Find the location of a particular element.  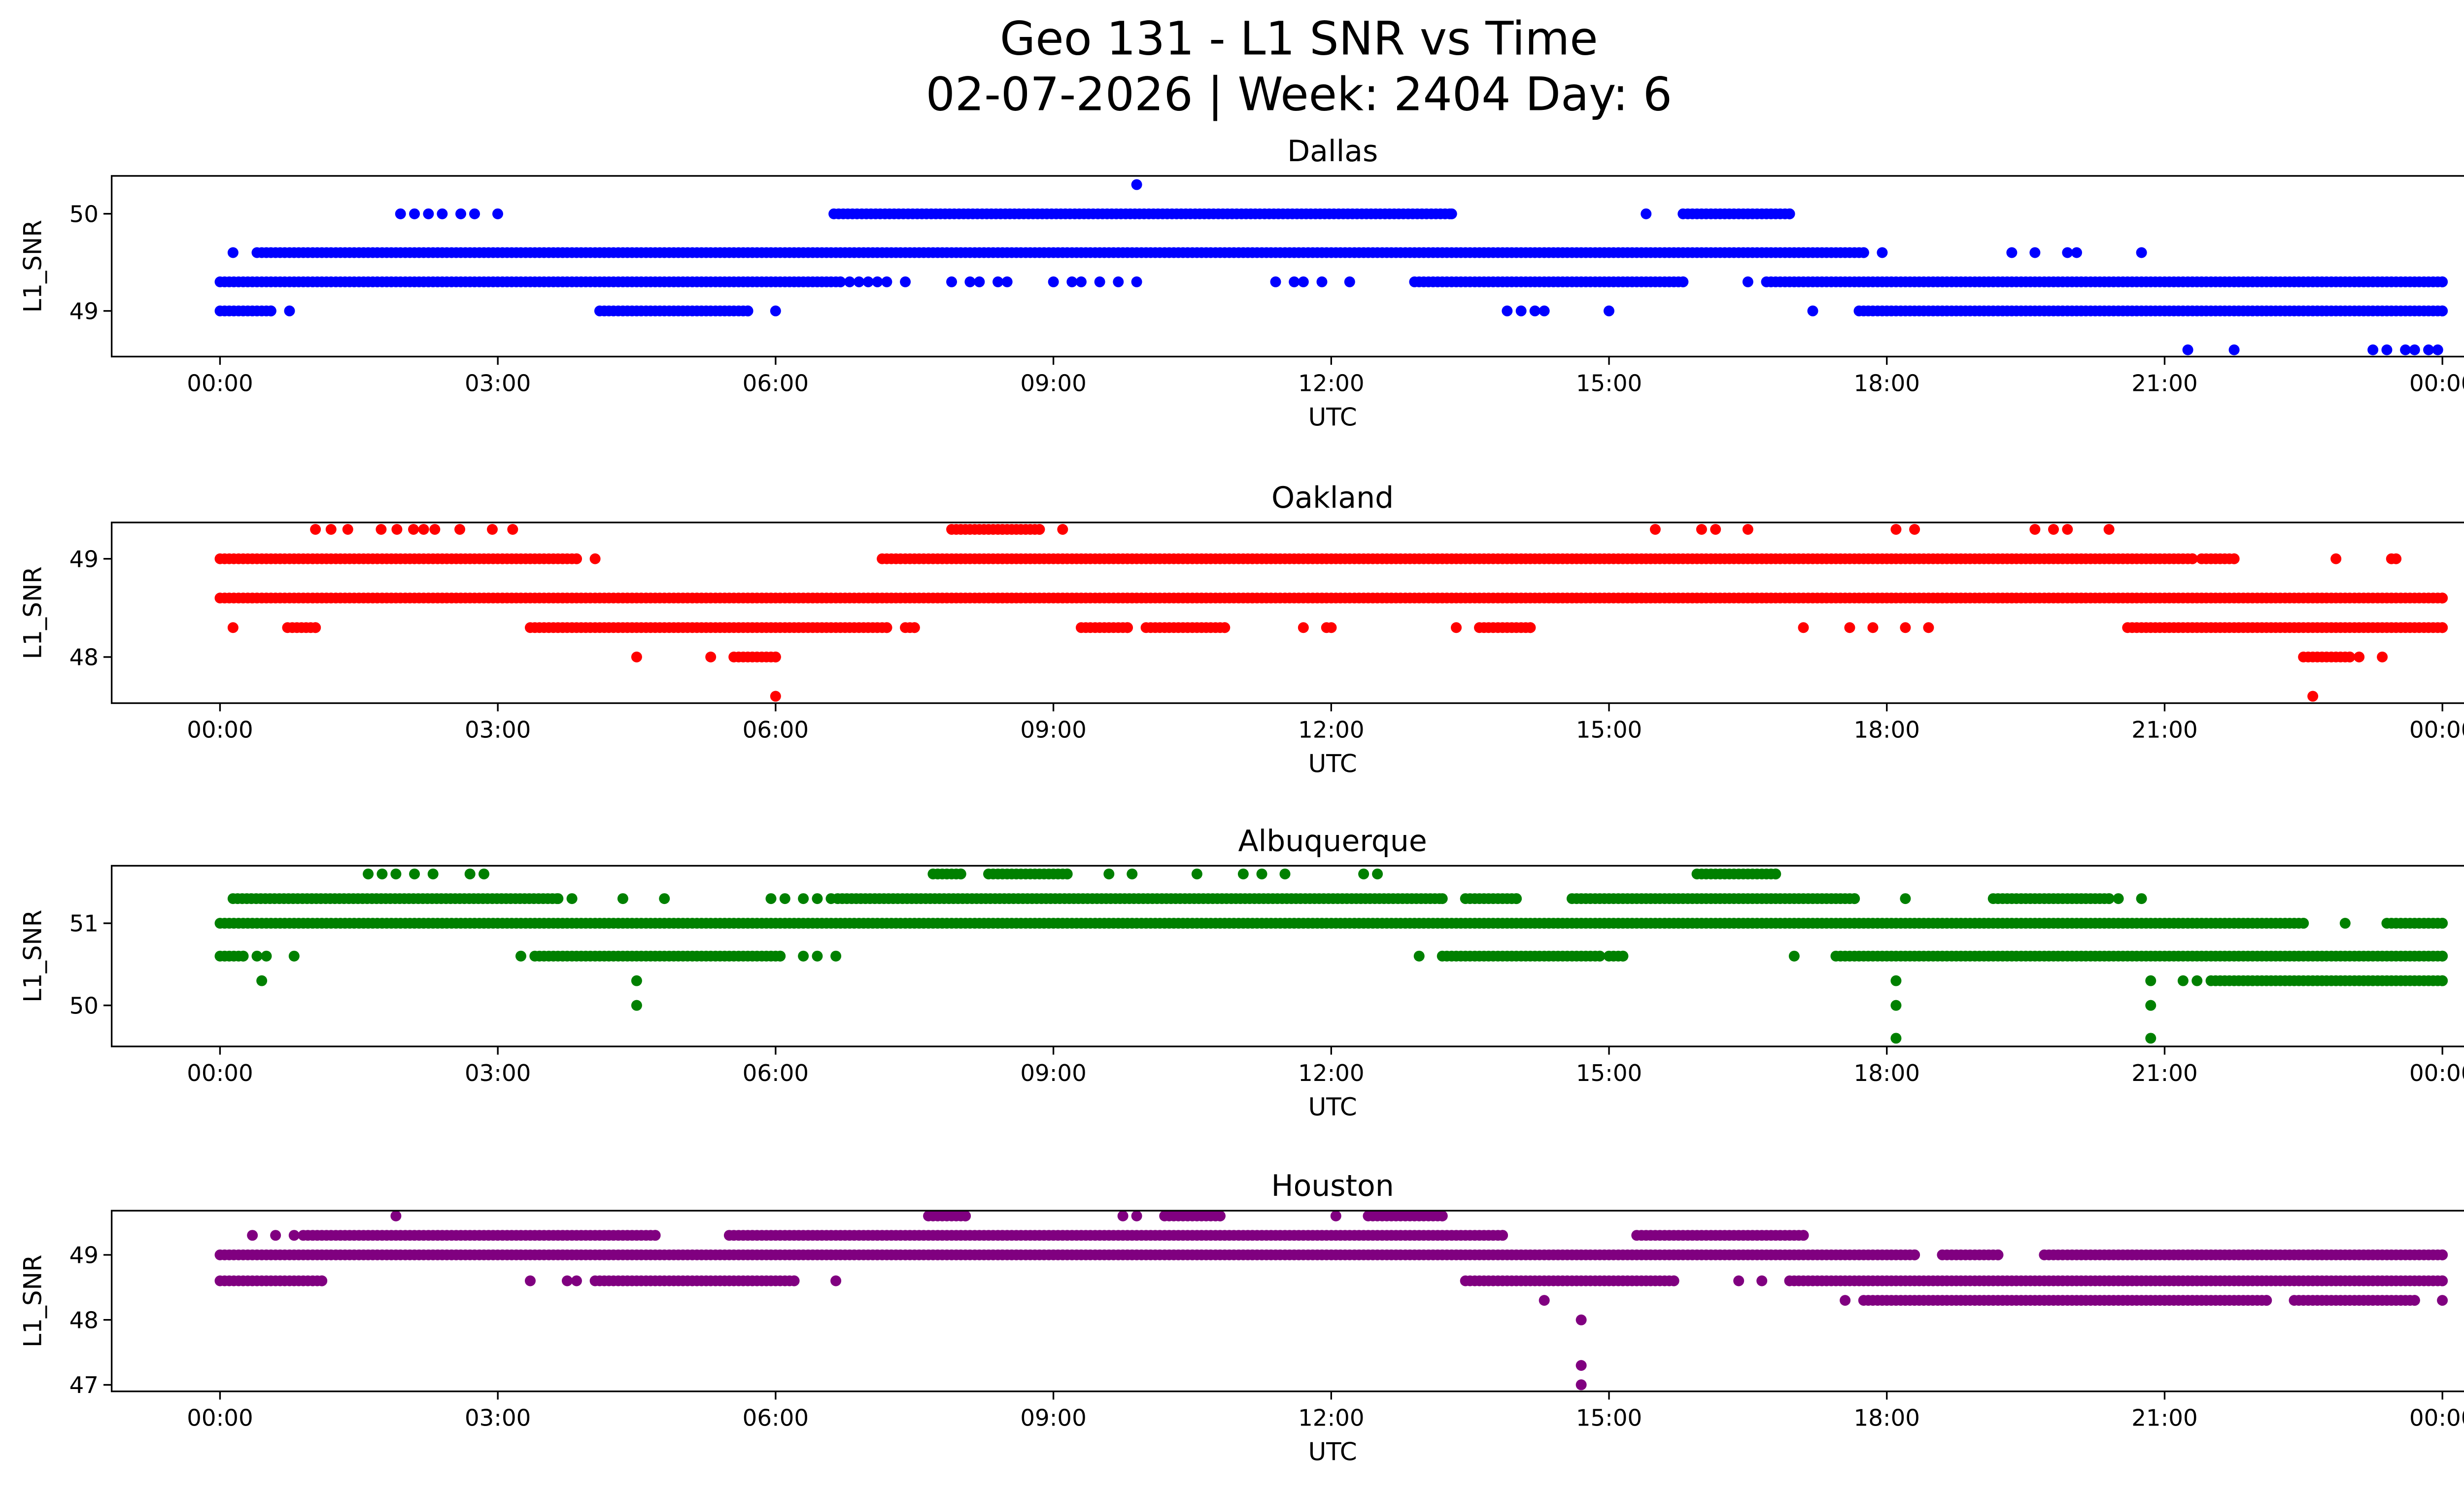

x-tick-label: 12:00 is located at coordinates (1331, 1073).